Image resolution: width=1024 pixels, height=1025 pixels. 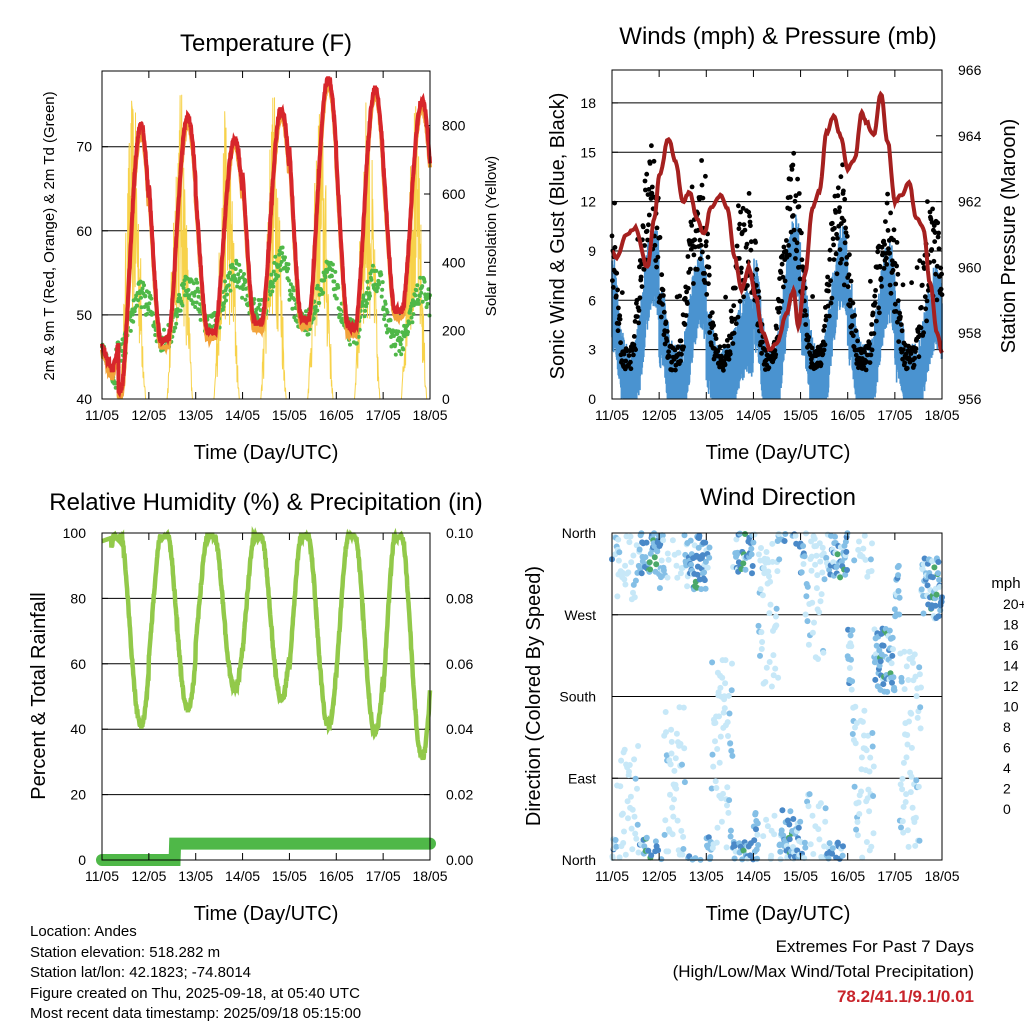 I want to click on precip-ytick-label: 0.02, so click(x=459, y=795).